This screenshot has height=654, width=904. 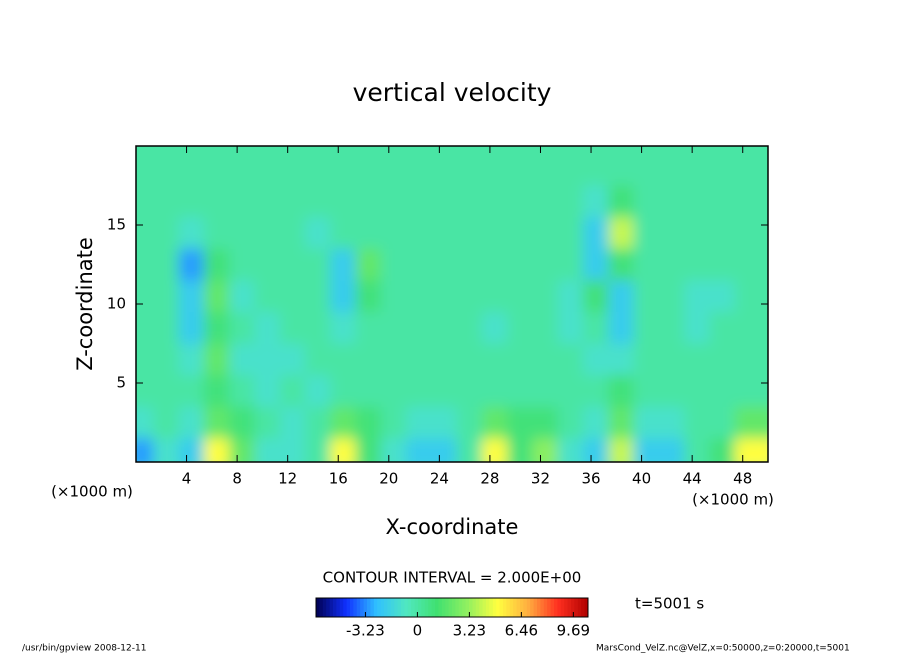 I want to click on colorbar: -3.23 0 3.23 6.46 9.69, so click(x=452, y=618).